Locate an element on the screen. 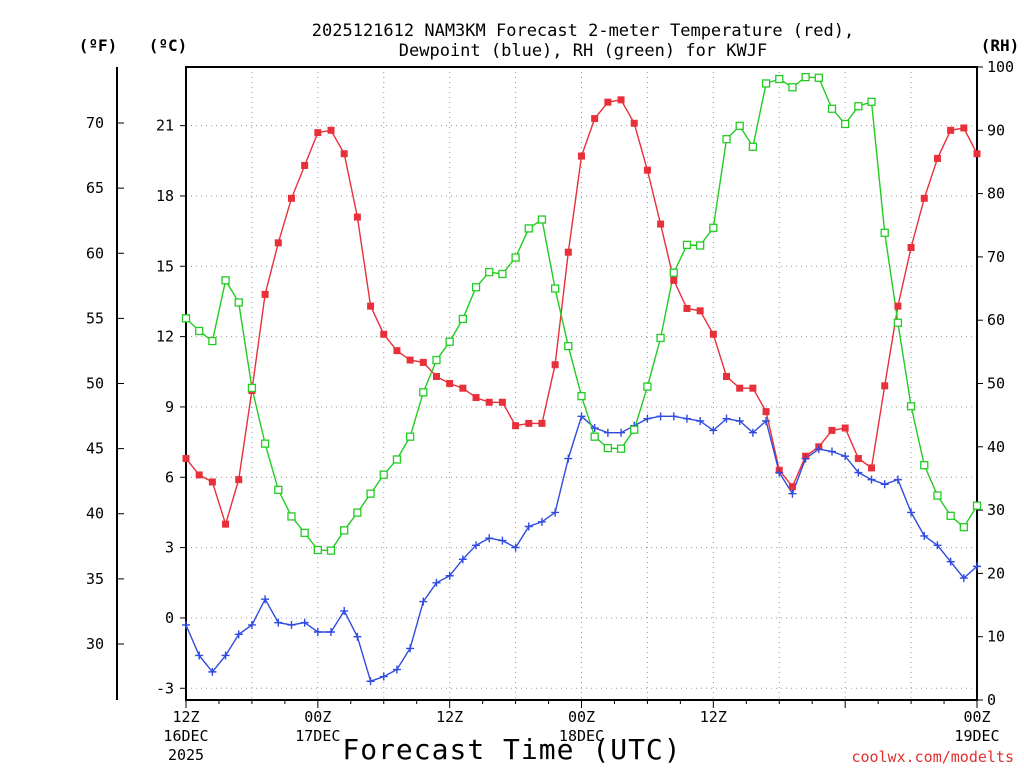 The image size is (1024, 768). rh-tick-label: 20 is located at coordinates (996, 573).